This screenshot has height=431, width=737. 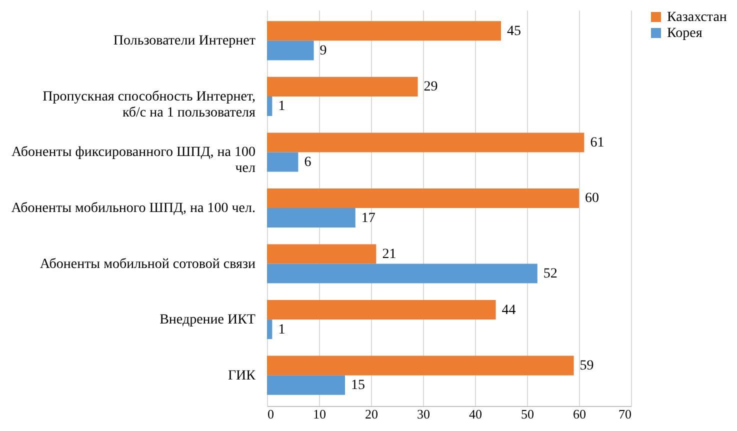 What do you see at coordinates (148, 264) in the screenshot?
I see `y-tick-label: Абоненты мобильной сотовой связи` at bounding box center [148, 264].